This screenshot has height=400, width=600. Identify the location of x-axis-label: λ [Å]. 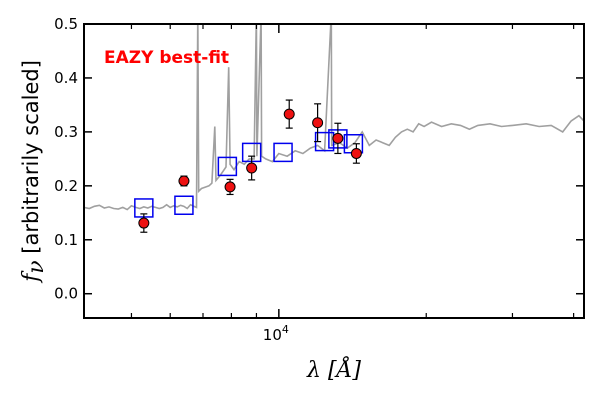
(333, 369).